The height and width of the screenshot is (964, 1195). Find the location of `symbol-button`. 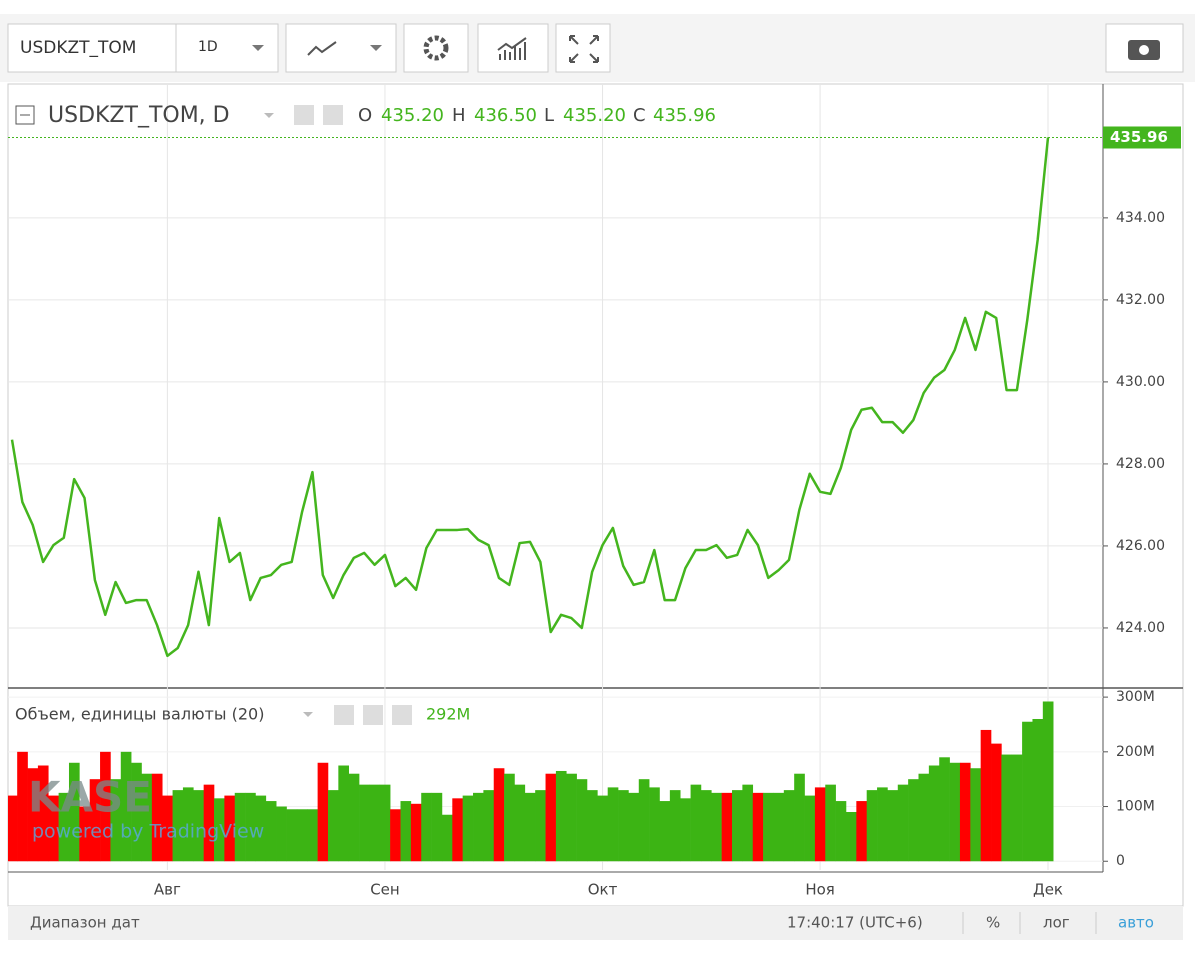

symbol-button is located at coordinates (92, 48).